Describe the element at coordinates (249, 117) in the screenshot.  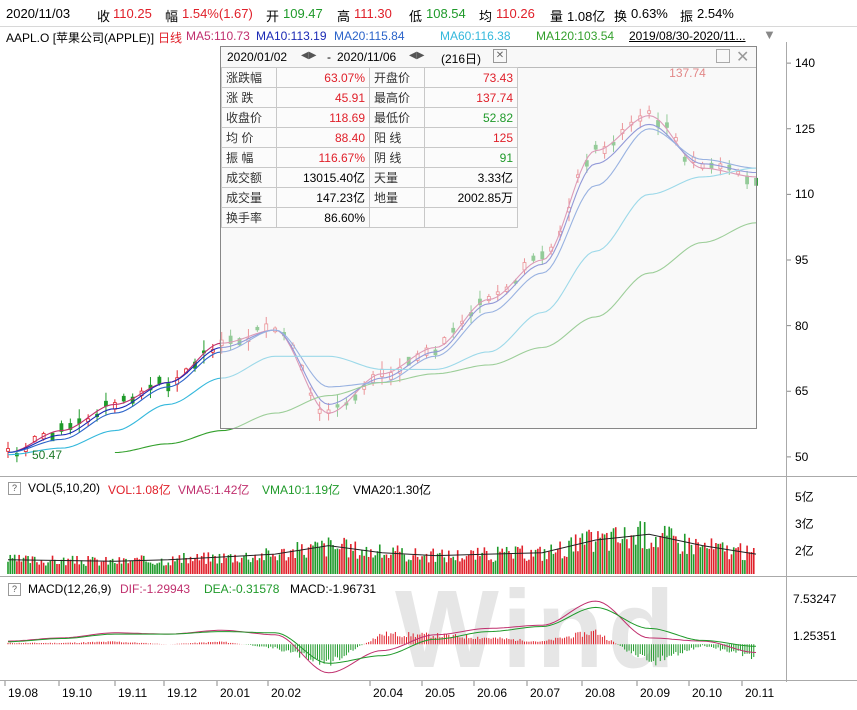
I see `stats-key: 收盘价` at that location.